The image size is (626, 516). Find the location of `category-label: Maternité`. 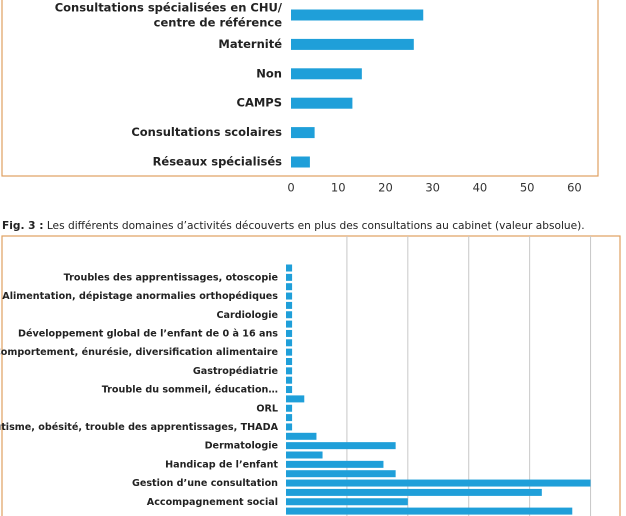

category-label: Maternité is located at coordinates (250, 44).